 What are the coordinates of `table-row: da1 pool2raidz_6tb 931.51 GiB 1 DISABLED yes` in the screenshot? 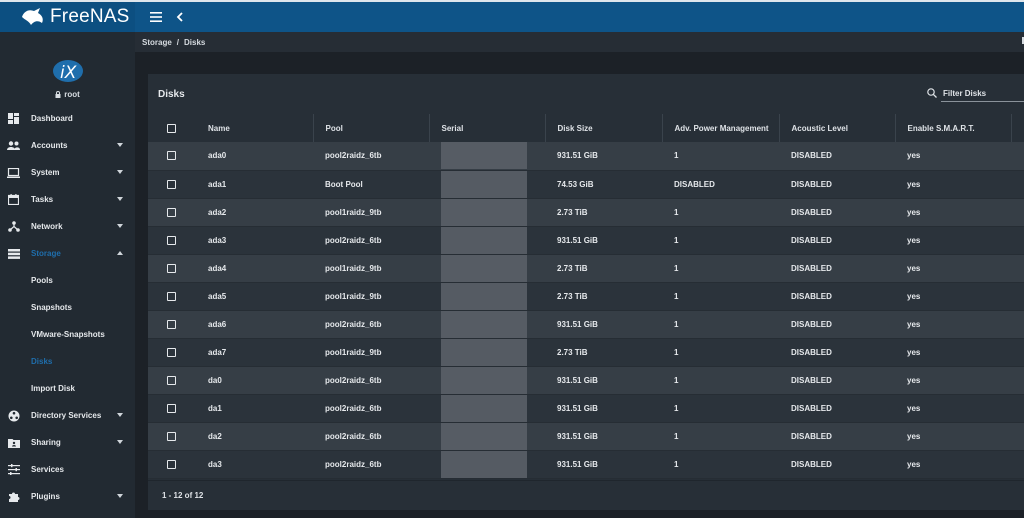 It's located at (586, 408).